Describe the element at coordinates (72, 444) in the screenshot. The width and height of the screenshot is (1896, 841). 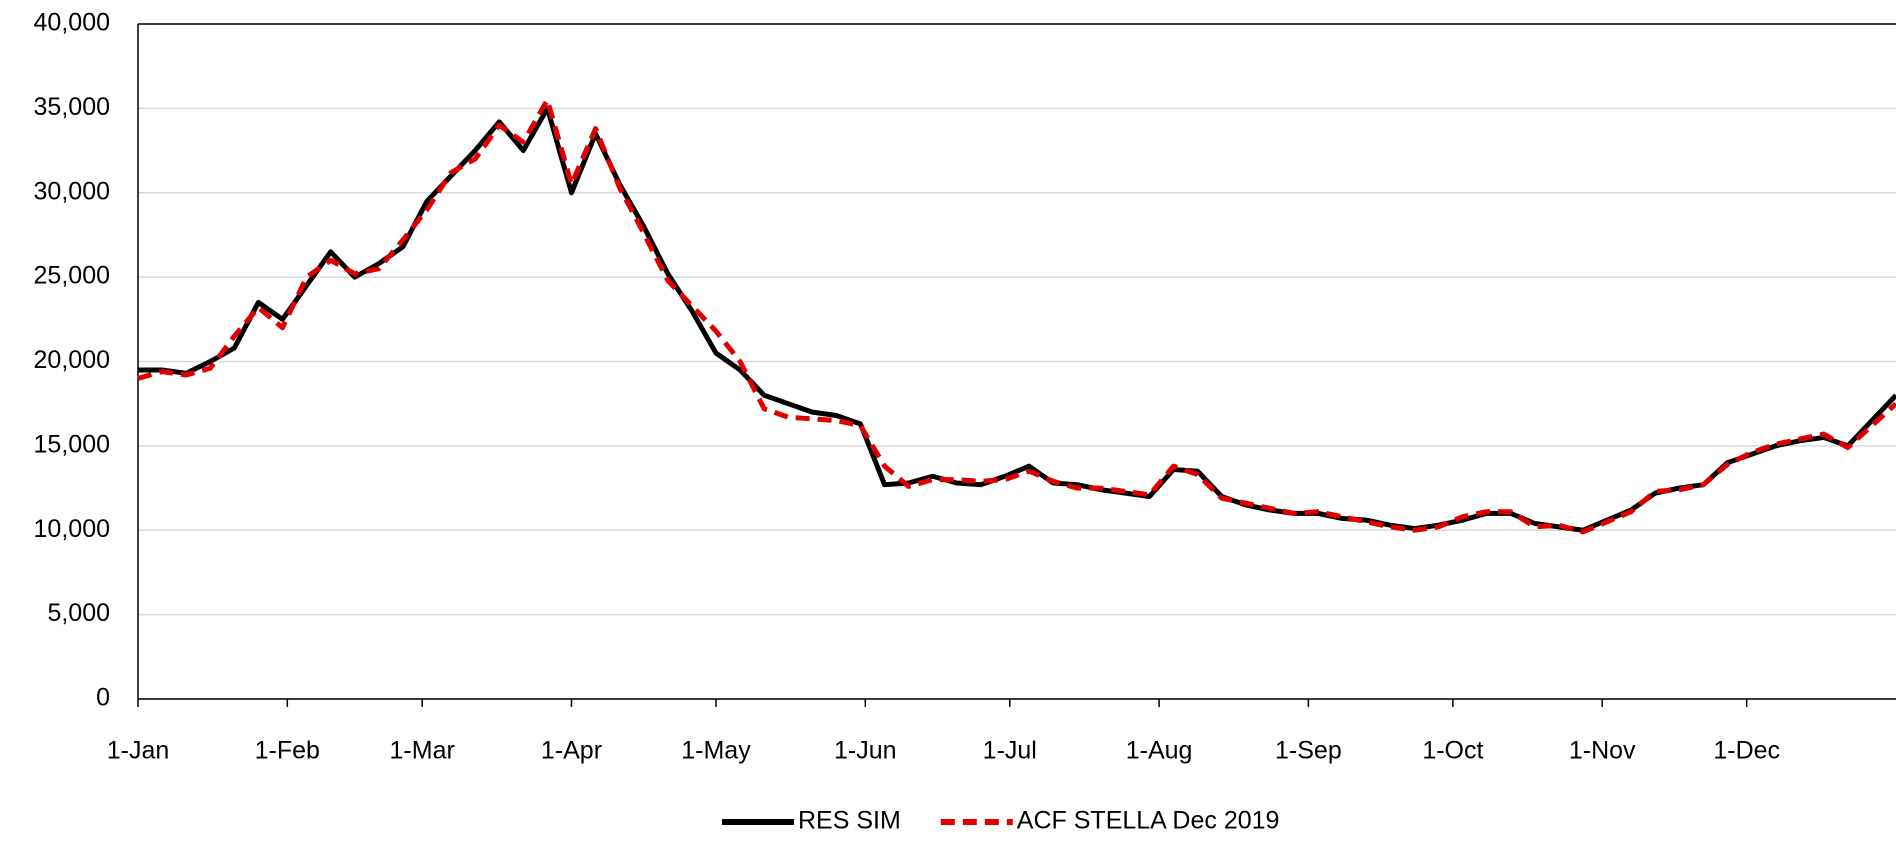
I see `y-tick-label: 15,000` at that location.